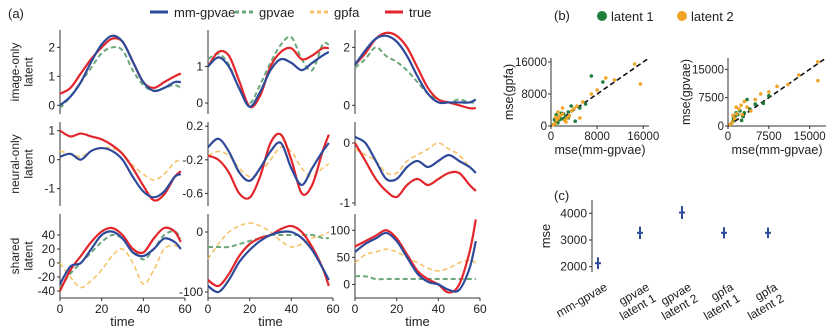  What do you see at coordinates (192, 160) in the screenshot?
I see `y-tick-label: -0.2` at bounding box center [192, 160].